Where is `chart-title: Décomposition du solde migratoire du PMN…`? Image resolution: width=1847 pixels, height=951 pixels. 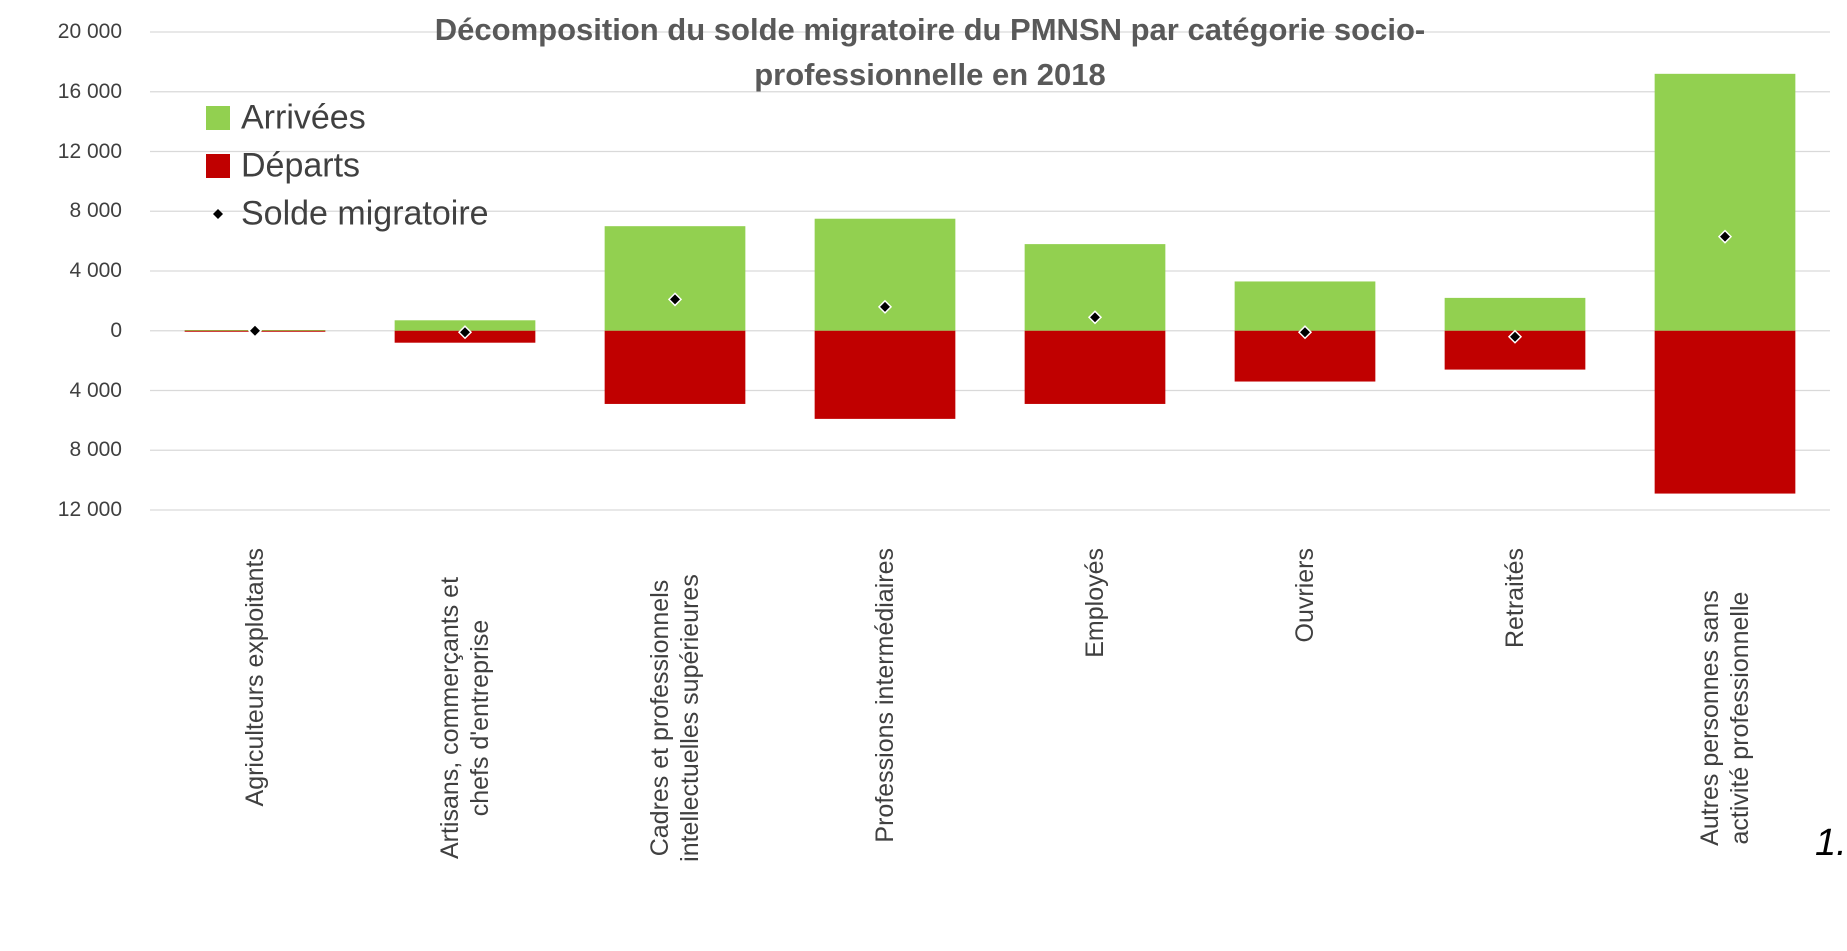 chart-title: Décomposition du solde migratoire du PMN… is located at coordinates (930, 52).